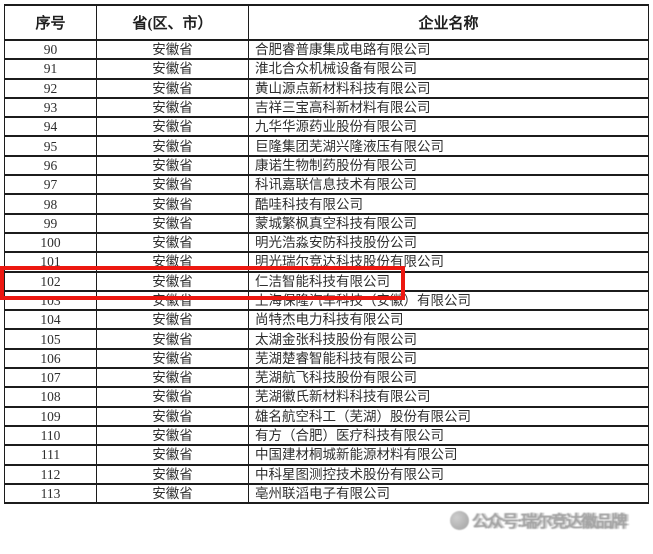 This screenshot has height=554, width=653. What do you see at coordinates (448, 127) in the screenshot?
I see `row-company-name: 九华华源药业股份有限公司` at bounding box center [448, 127].